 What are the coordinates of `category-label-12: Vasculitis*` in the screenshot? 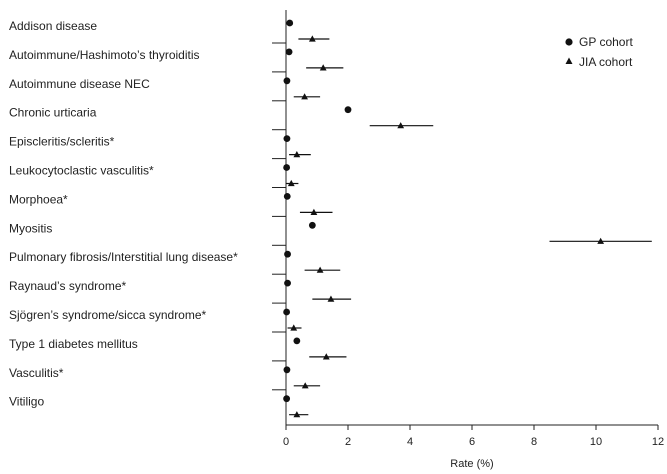 It's located at (36, 373).